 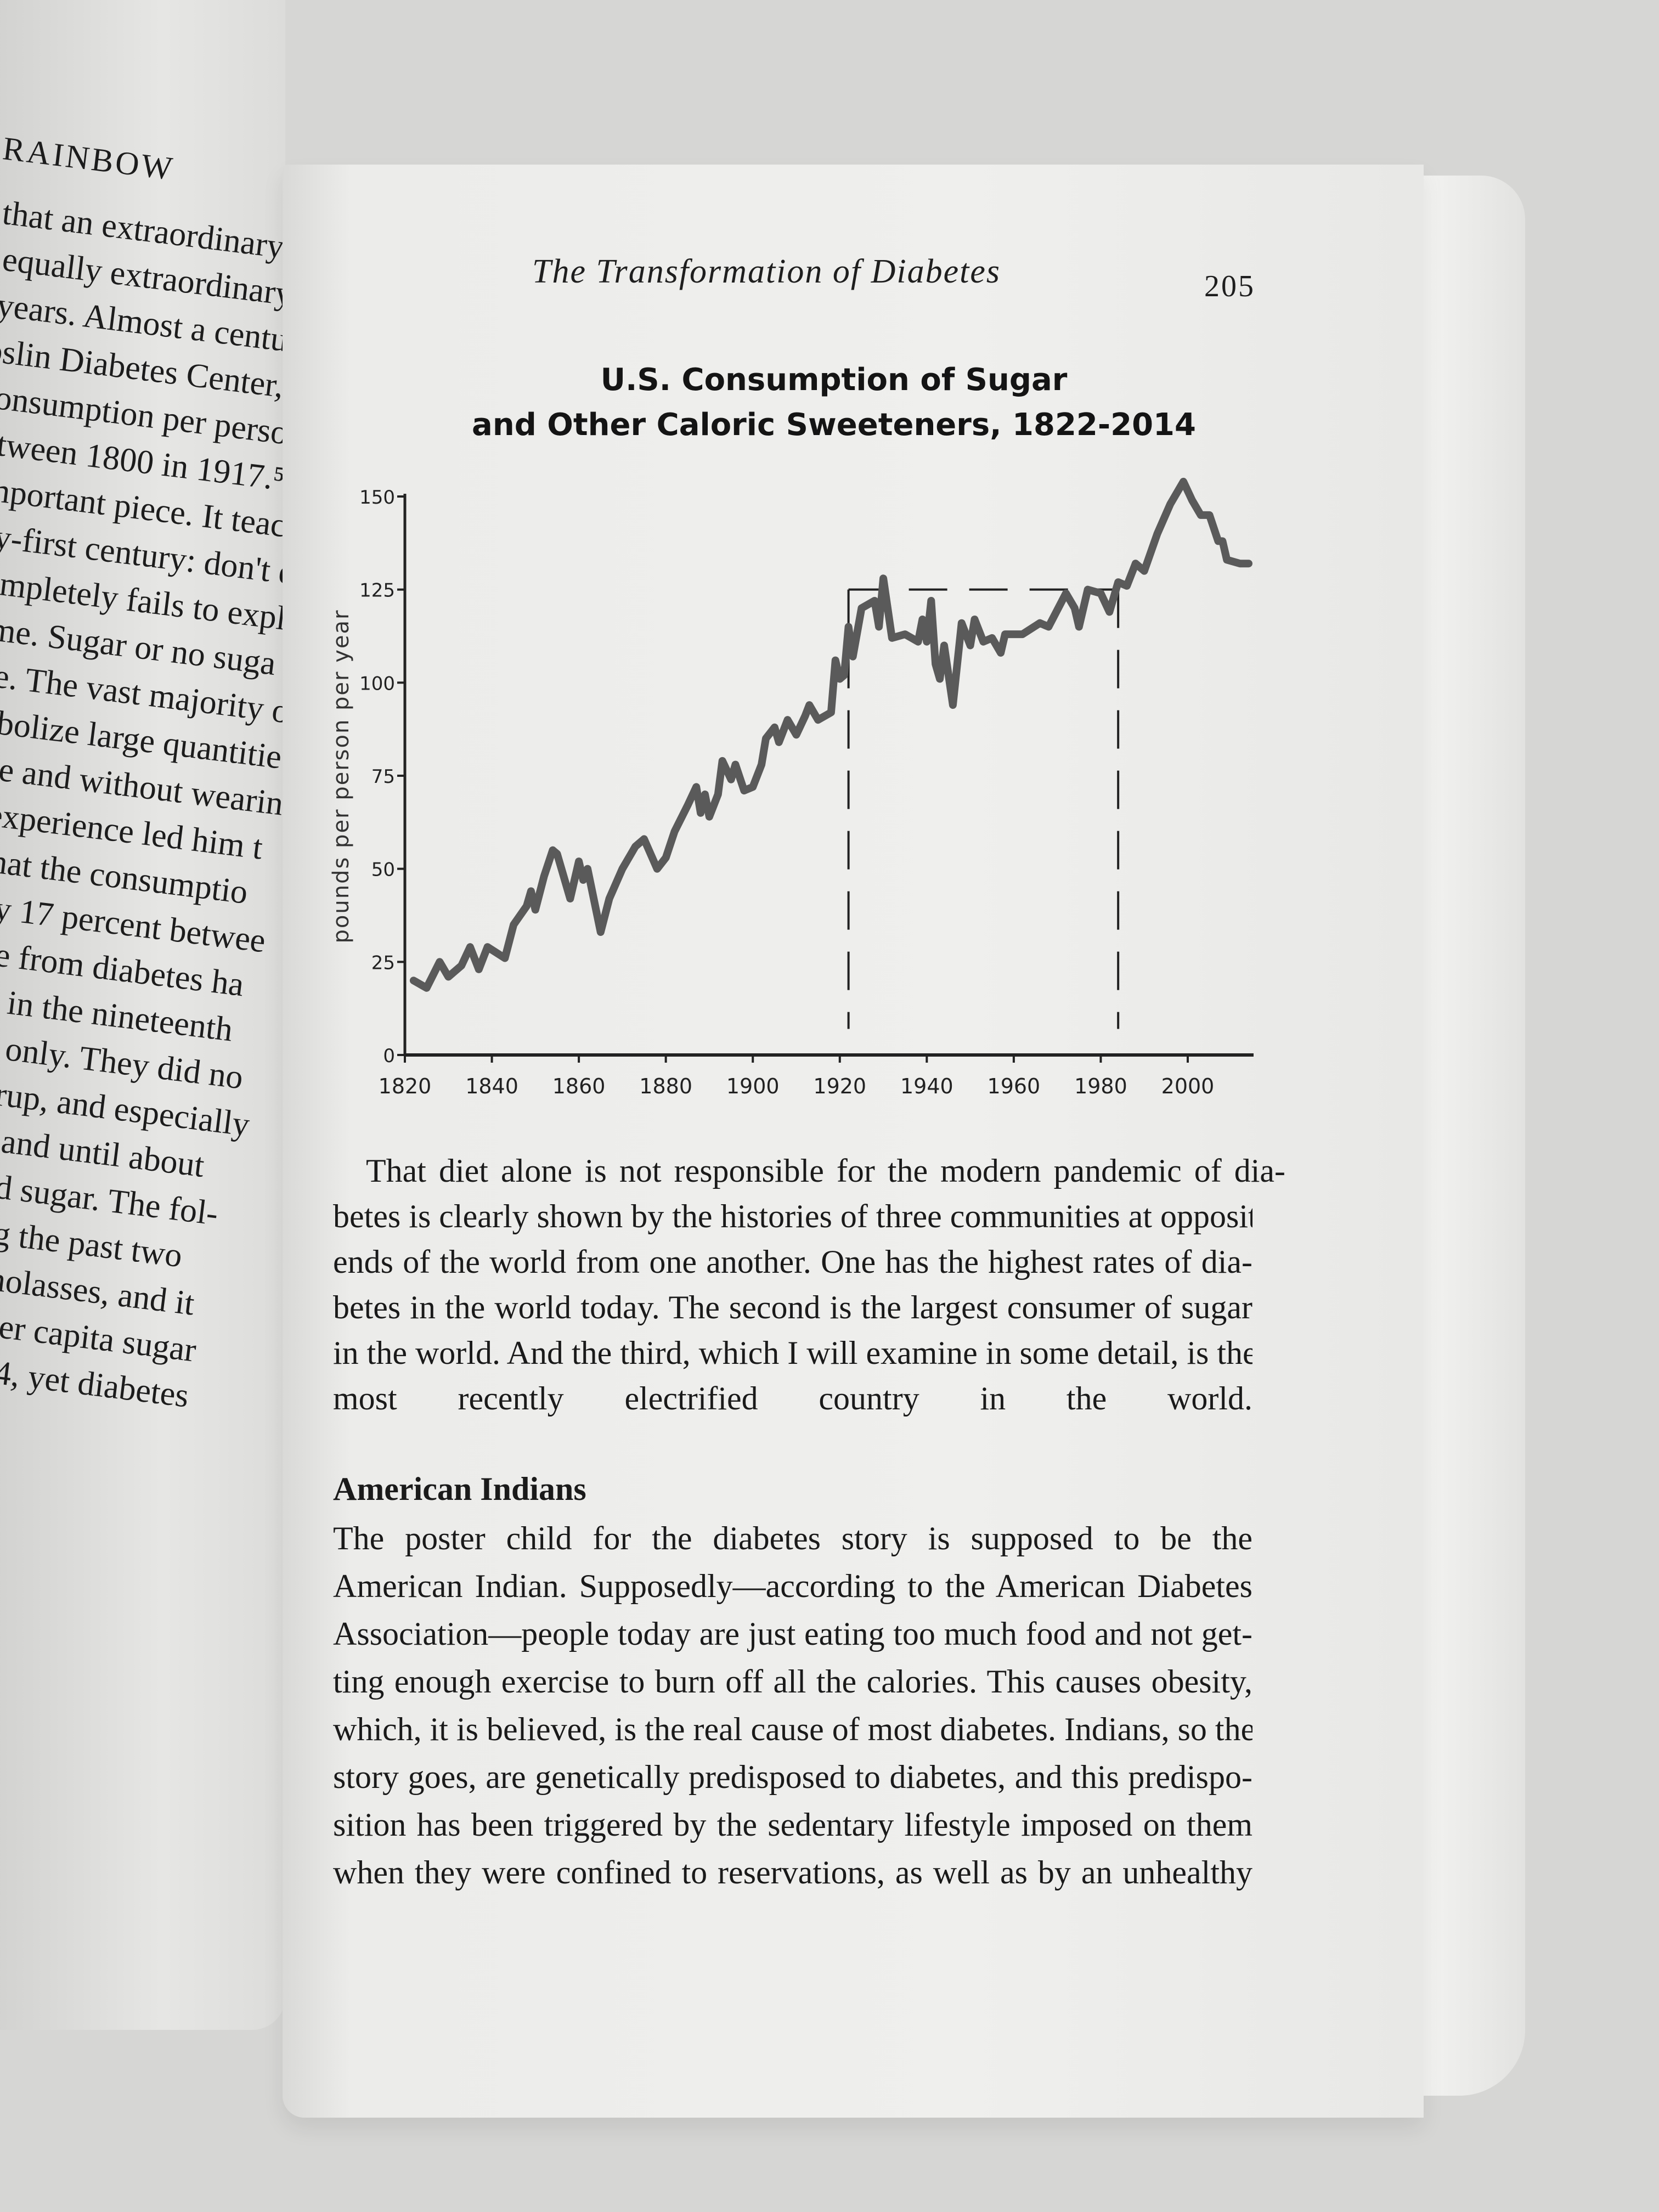 What do you see at coordinates (579, 1086) in the screenshot?
I see `x-tick-label: 1860` at bounding box center [579, 1086].